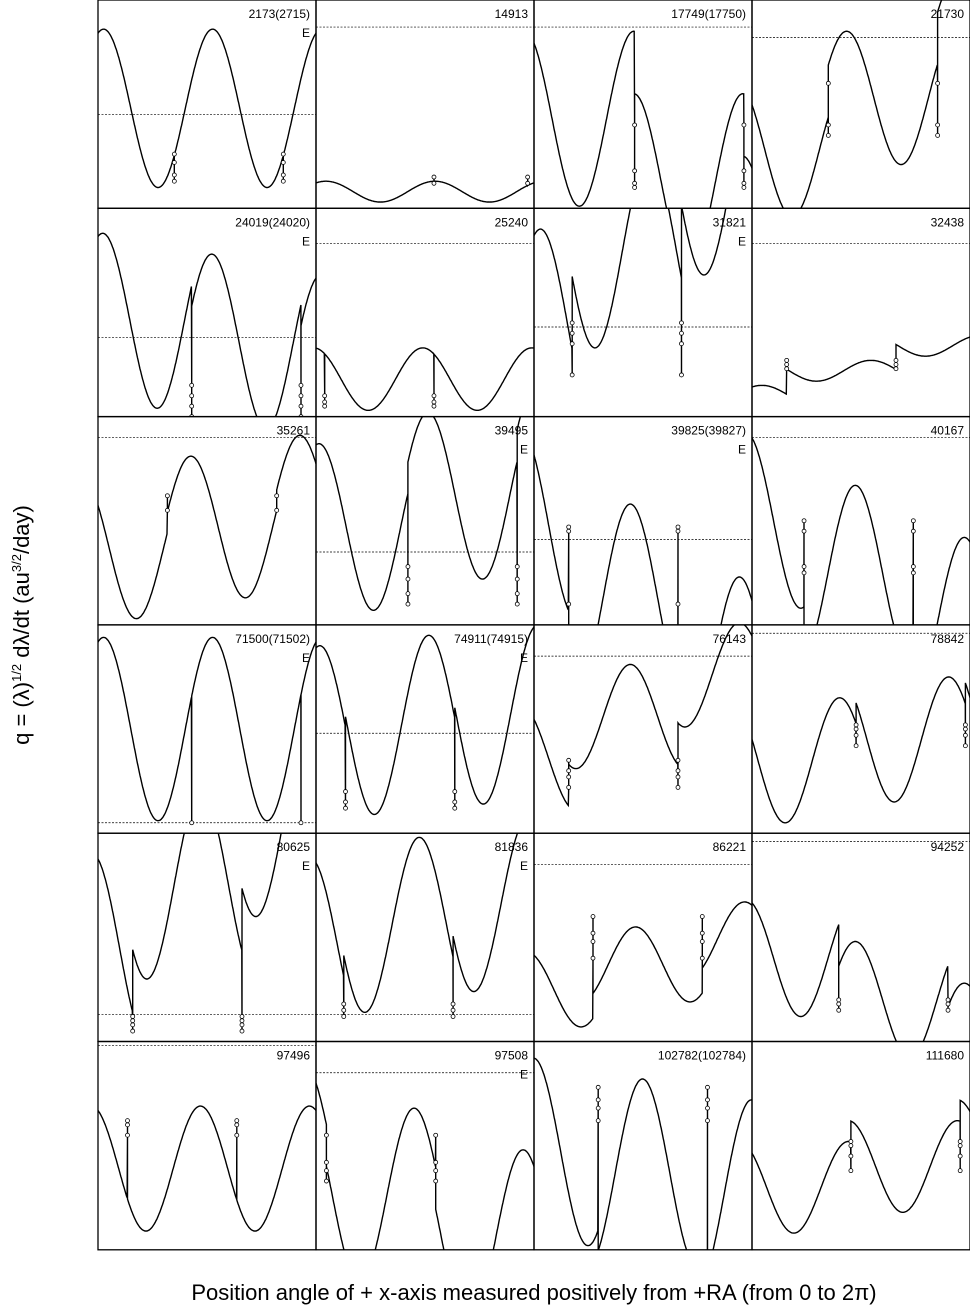 This screenshot has height=1311, width=970. I want to click on panel-12: 40167, so click(860, 520).